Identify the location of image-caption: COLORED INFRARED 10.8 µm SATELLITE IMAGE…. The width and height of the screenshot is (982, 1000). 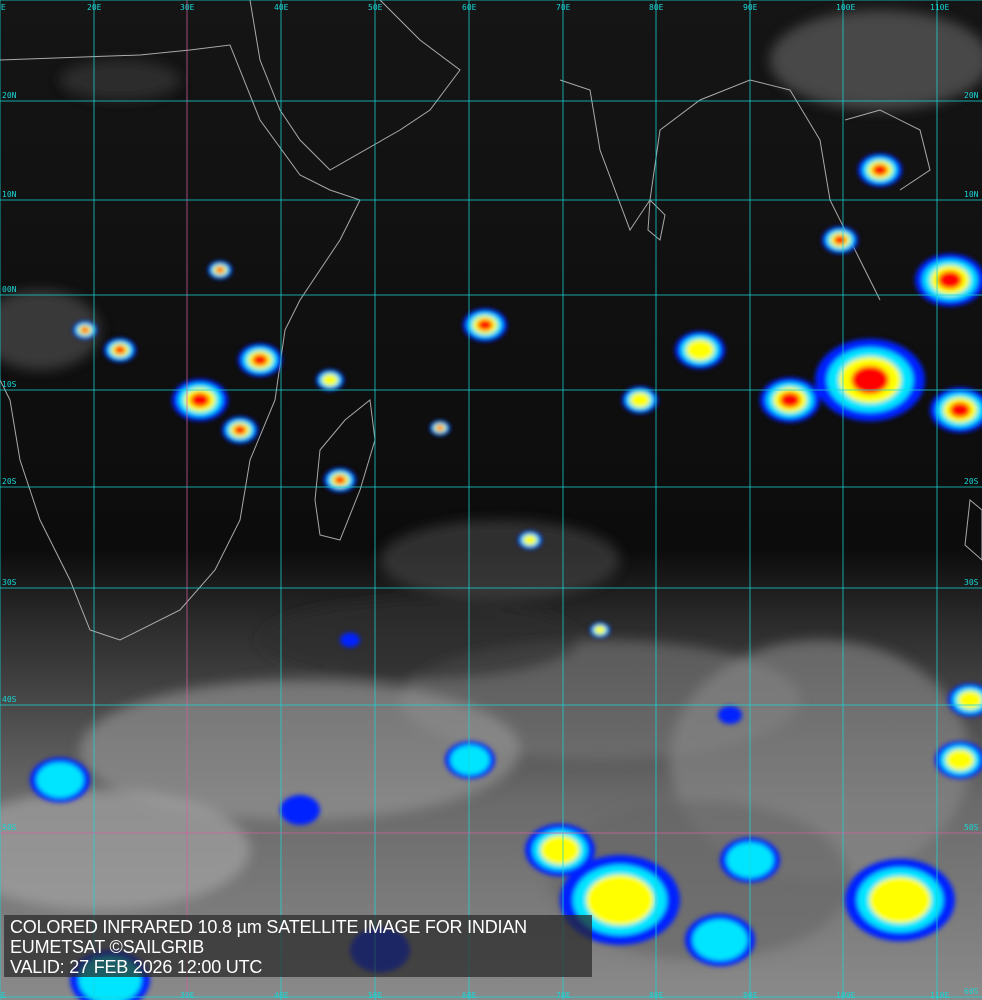
(298, 946).